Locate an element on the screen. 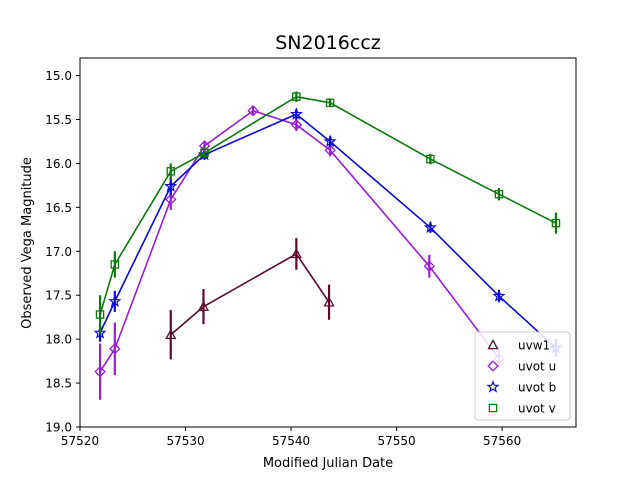  x-axis: 57520 57530 57540 57550 57560 is located at coordinates (291, 437).